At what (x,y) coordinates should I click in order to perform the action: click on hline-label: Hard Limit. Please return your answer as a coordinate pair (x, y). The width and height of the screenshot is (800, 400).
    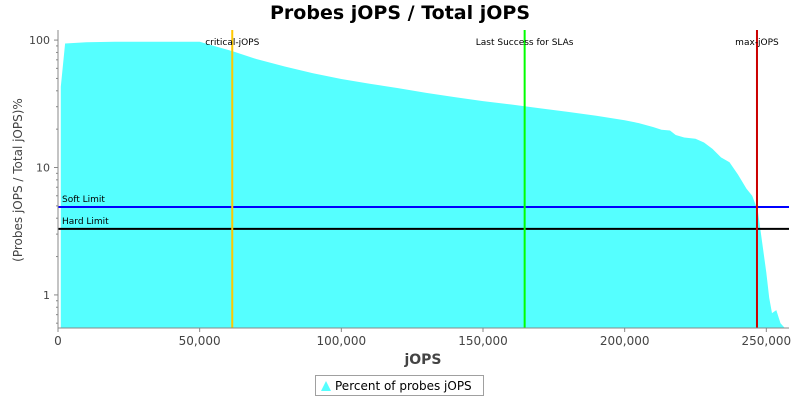
    Looking at the image, I should click on (85, 222).